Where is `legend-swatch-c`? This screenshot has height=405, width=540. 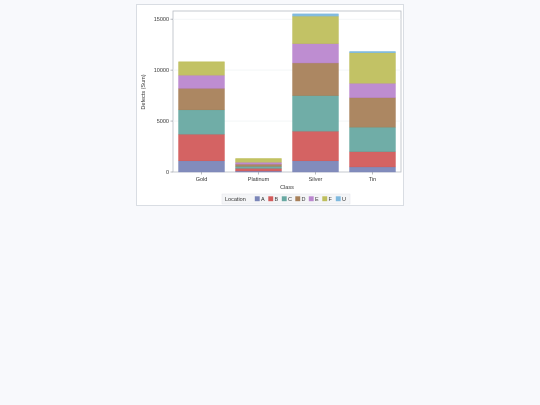 legend-swatch-c is located at coordinates (284, 199).